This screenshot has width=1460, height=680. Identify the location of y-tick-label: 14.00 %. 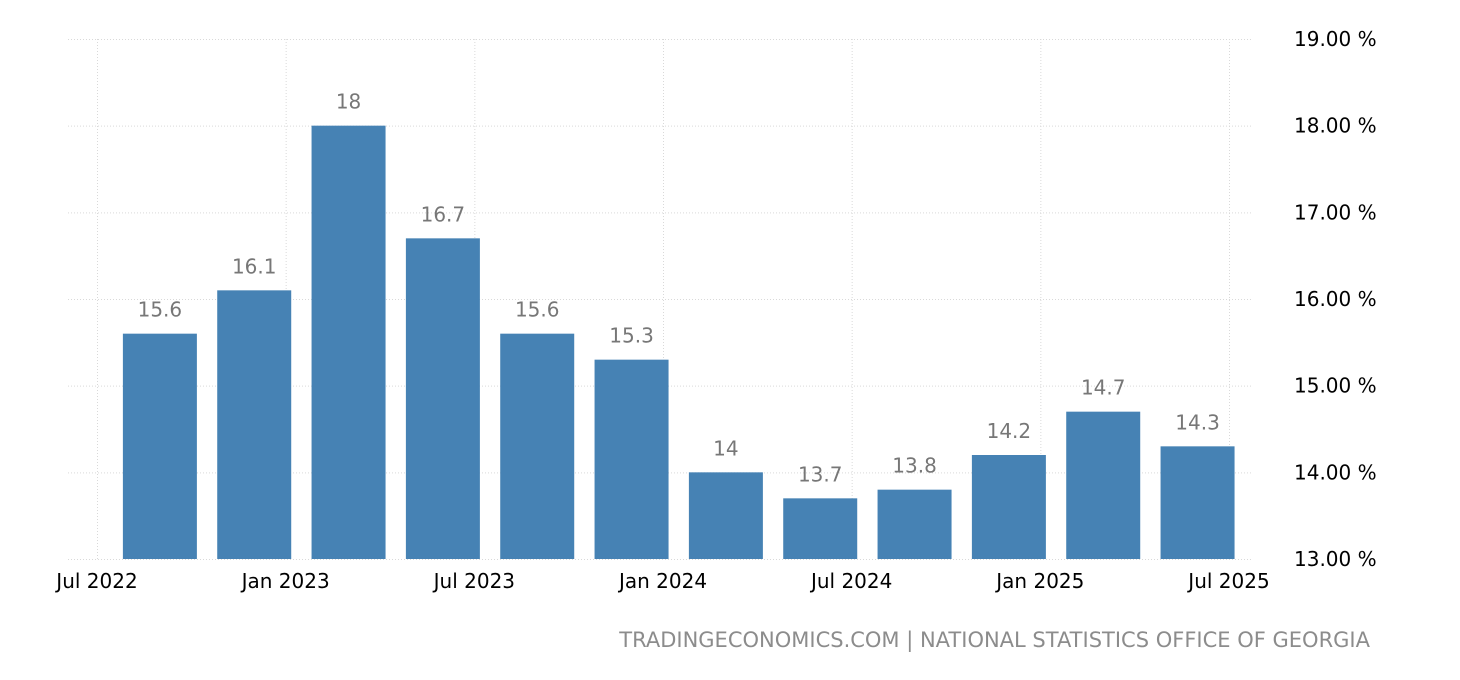
(1335, 472).